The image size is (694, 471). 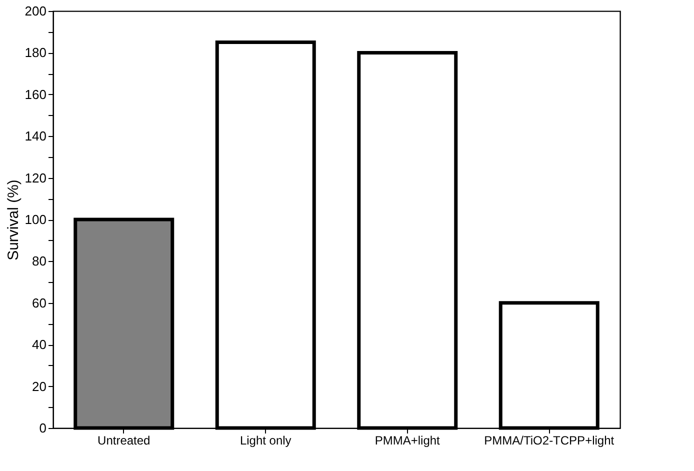 What do you see at coordinates (39, 344) in the screenshot?
I see `y-tick-label: 40` at bounding box center [39, 344].